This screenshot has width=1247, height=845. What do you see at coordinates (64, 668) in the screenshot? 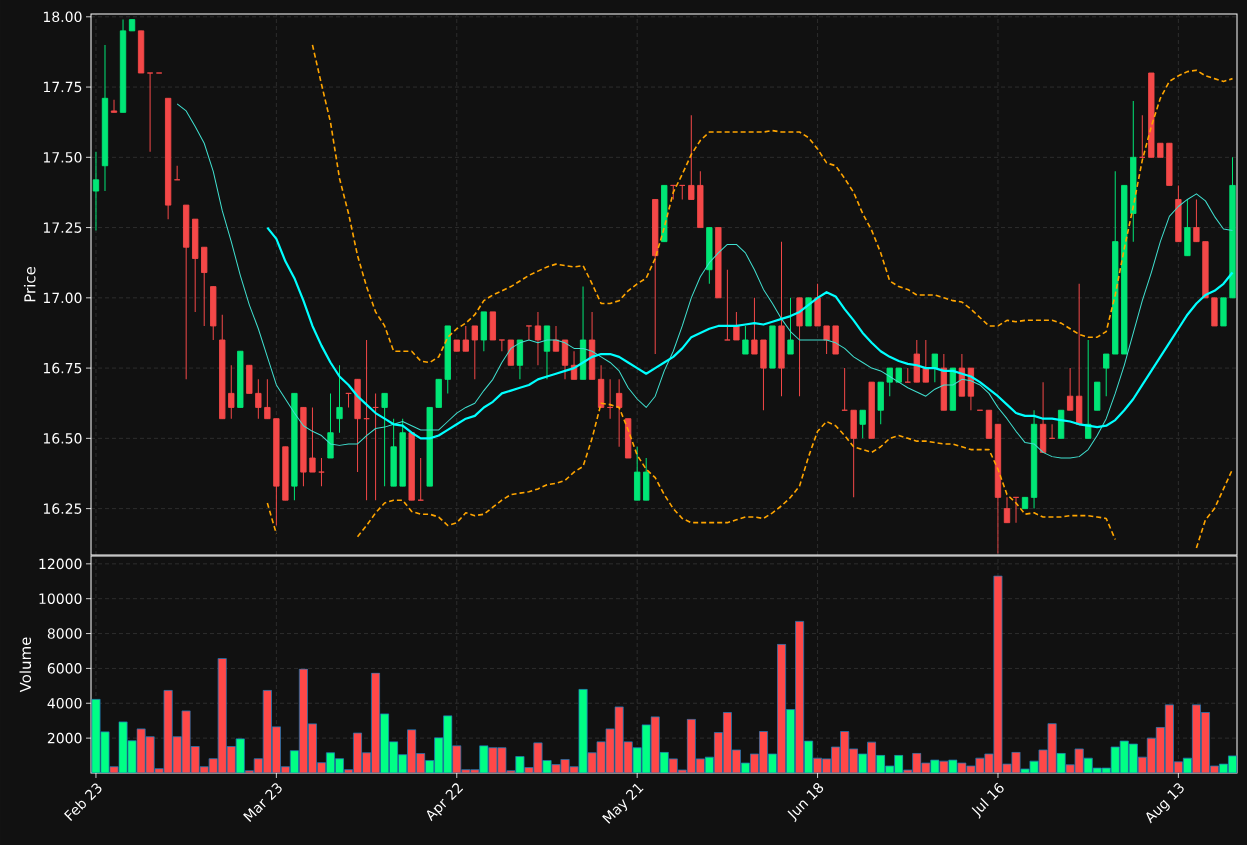
I see `y-tick-label: 6000` at bounding box center [64, 668].